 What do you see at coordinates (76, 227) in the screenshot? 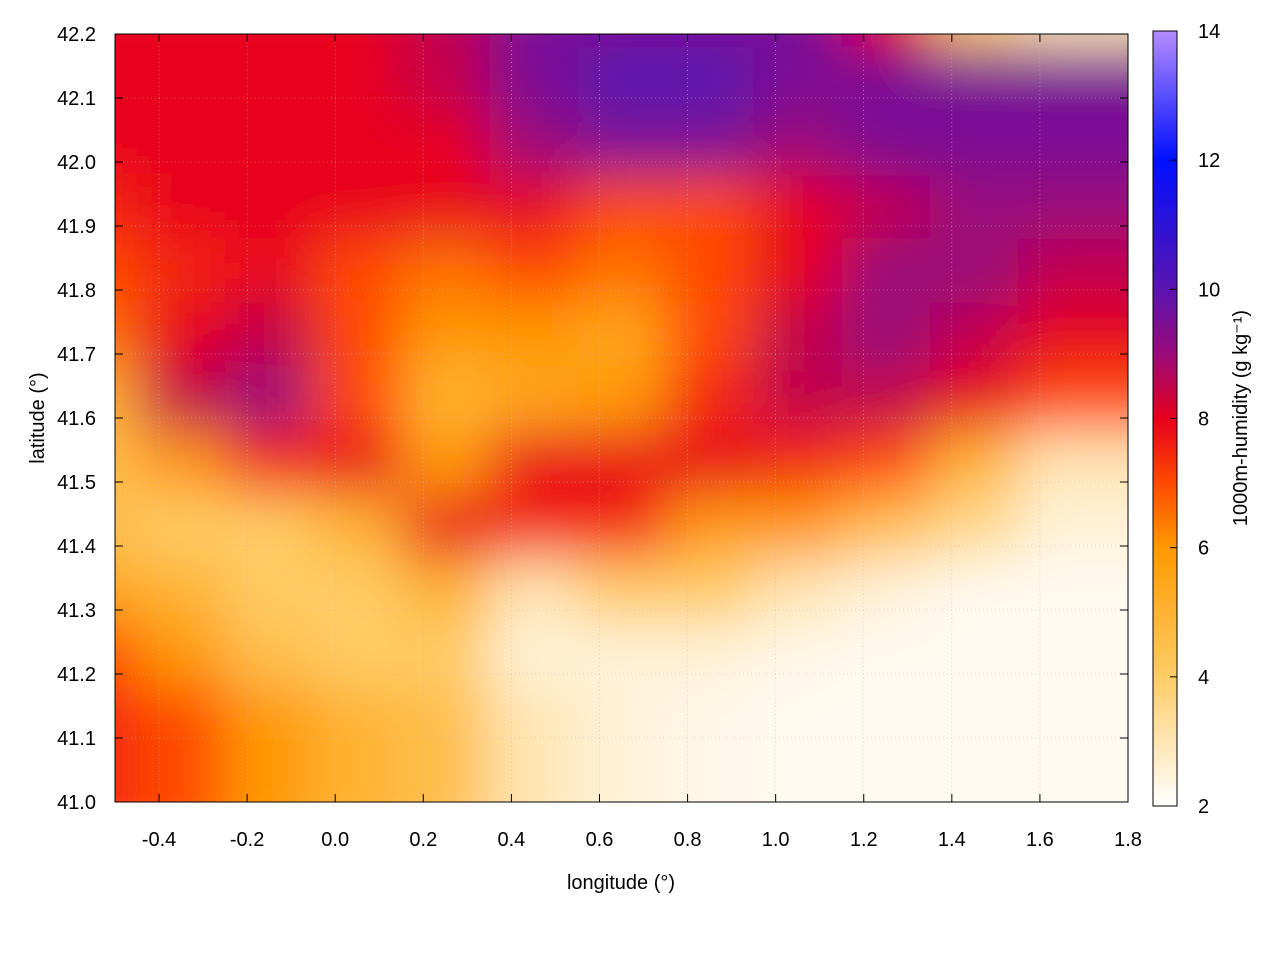
I see `y-tick-label: 41.9` at bounding box center [76, 227].